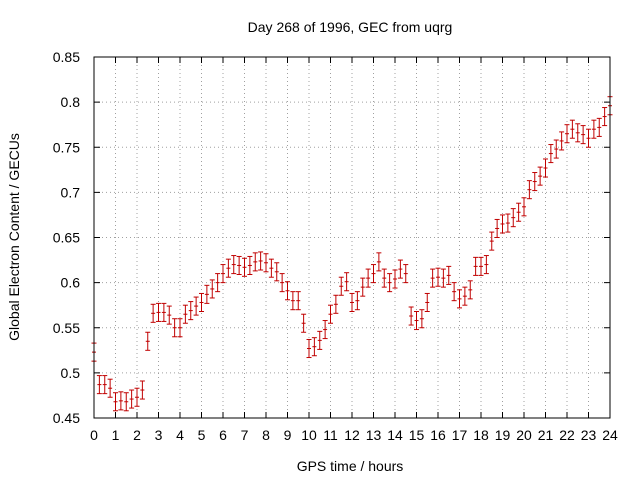 This screenshot has width=640, height=480. I want to click on x-tick-label: 8, so click(266, 435).